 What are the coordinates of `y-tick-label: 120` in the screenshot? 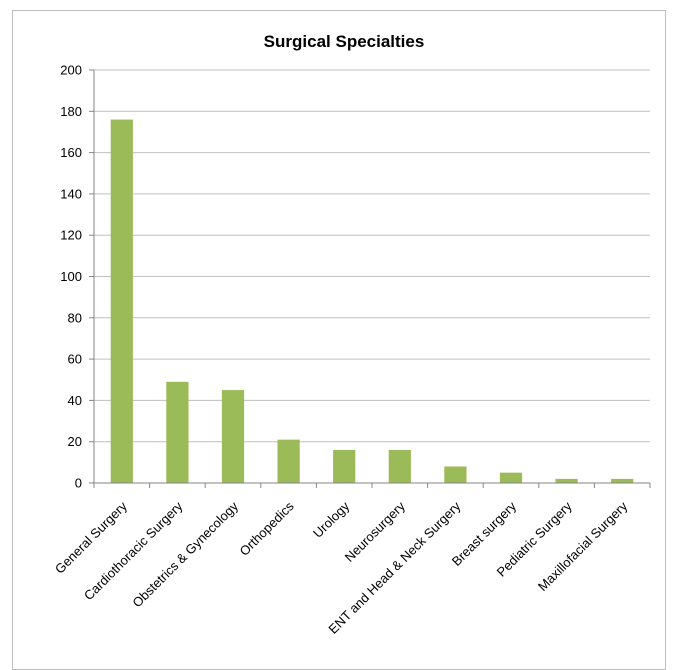 It's located at (71, 235).